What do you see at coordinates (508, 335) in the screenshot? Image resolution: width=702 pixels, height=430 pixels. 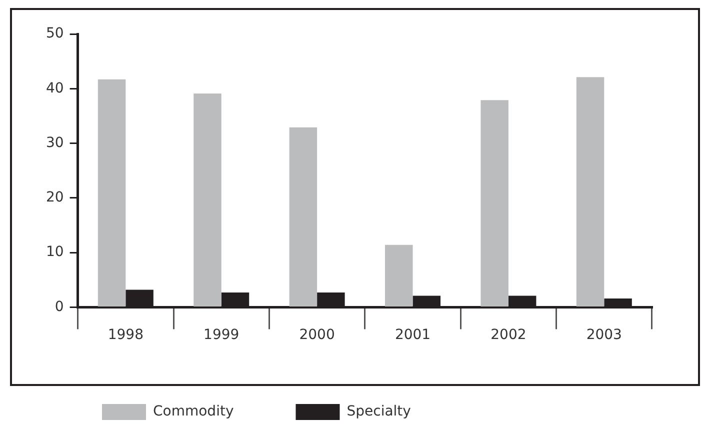 I see `x-tick-label: 2002` at bounding box center [508, 335].